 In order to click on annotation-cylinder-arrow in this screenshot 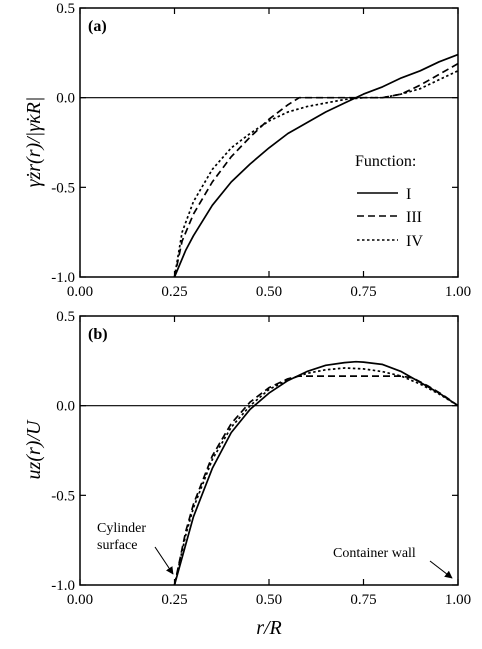, I will do `click(164, 560)`.